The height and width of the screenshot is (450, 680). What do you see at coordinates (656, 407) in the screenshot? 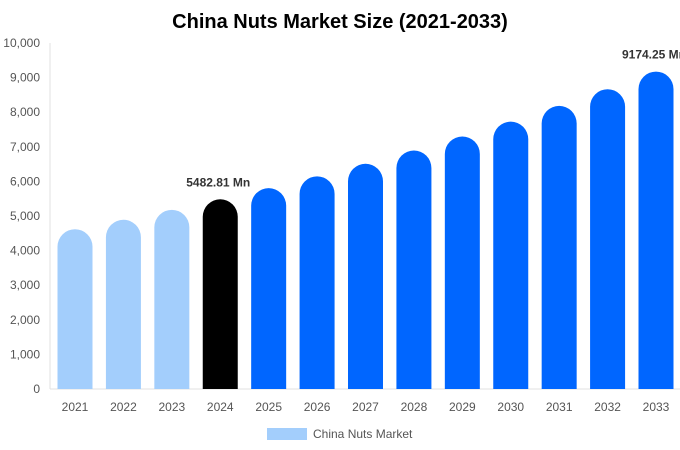
I see `x-tick-label: 2033` at bounding box center [656, 407].